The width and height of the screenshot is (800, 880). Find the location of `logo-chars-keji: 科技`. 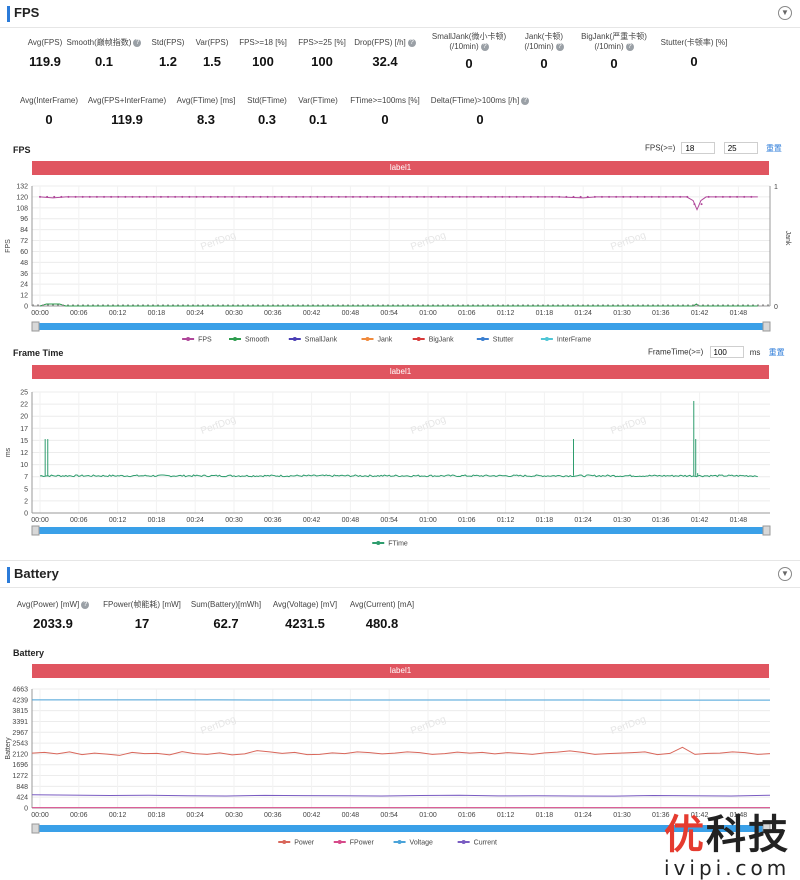

logo-chars-keji: 科技 is located at coordinates (748, 835).